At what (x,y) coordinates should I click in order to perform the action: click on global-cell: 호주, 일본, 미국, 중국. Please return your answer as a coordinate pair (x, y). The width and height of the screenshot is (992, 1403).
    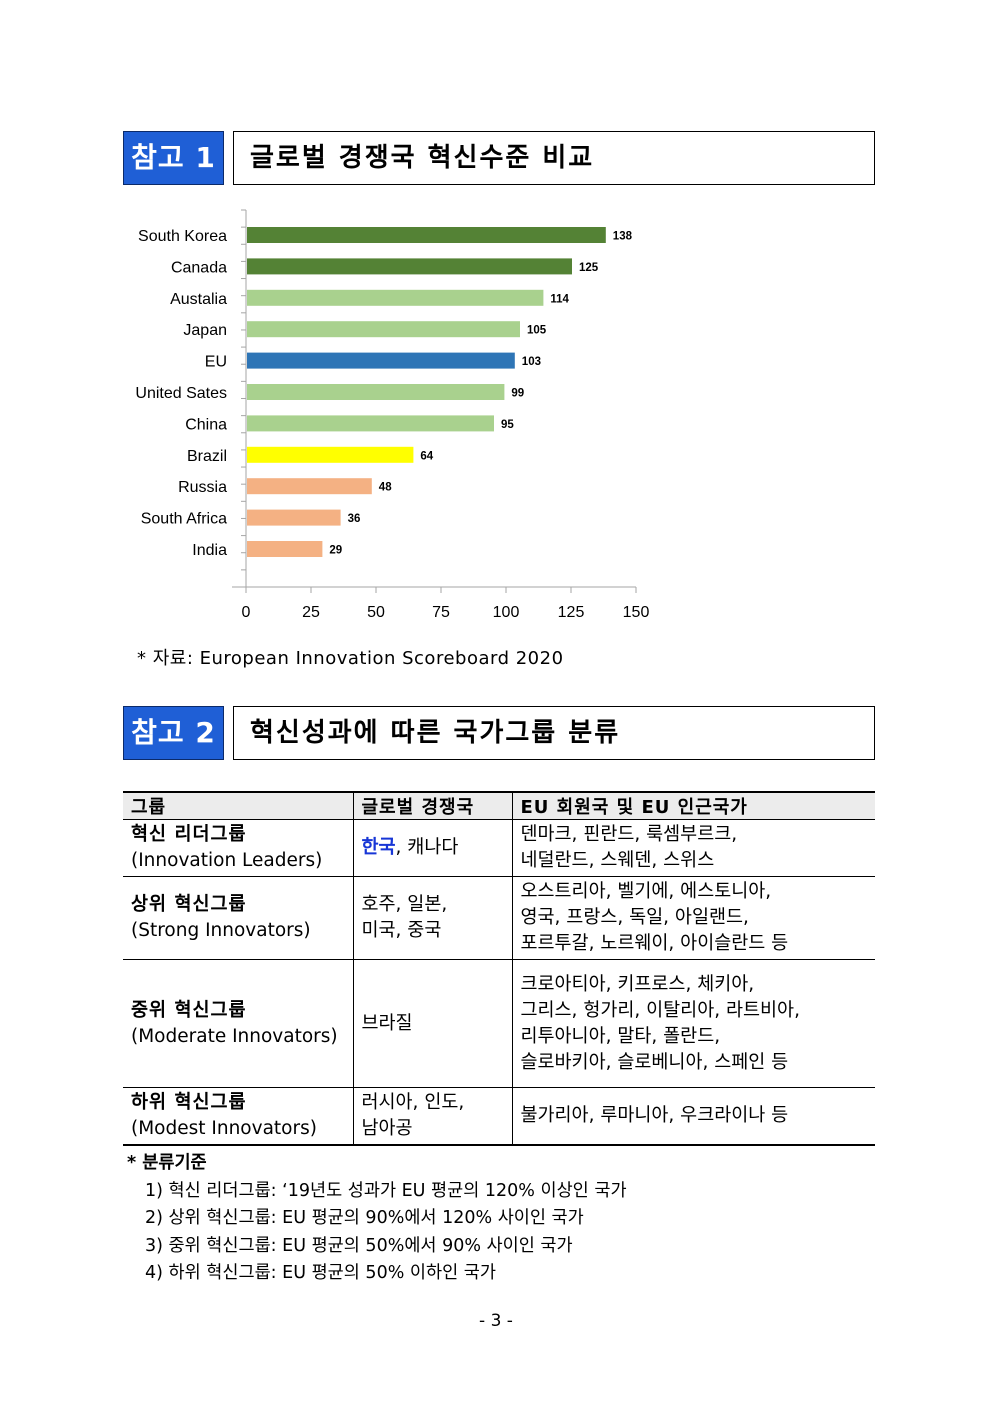
    Looking at the image, I should click on (432, 918).